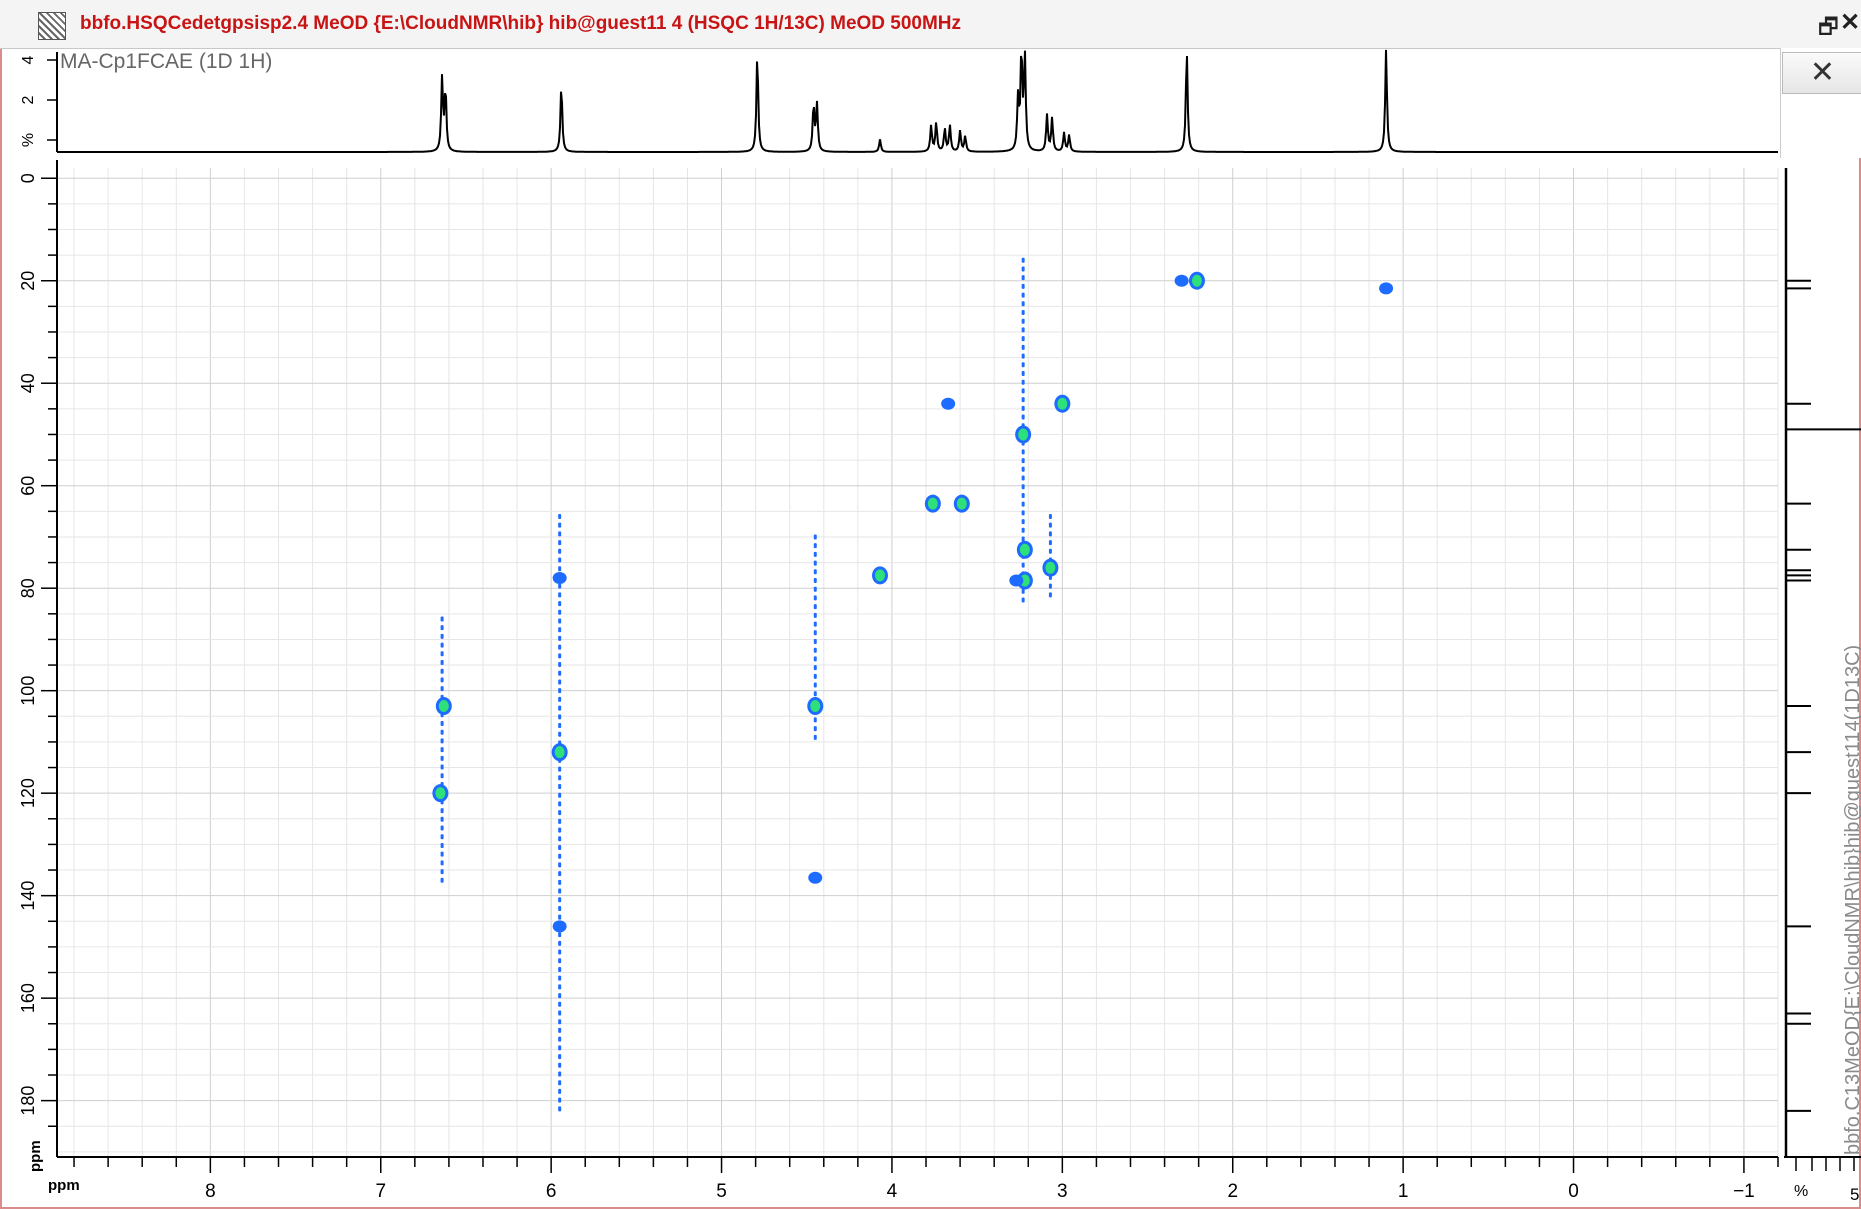 This screenshot has height=1209, width=1861. I want to click on x-axis-label: ppm, so click(64, 1185).